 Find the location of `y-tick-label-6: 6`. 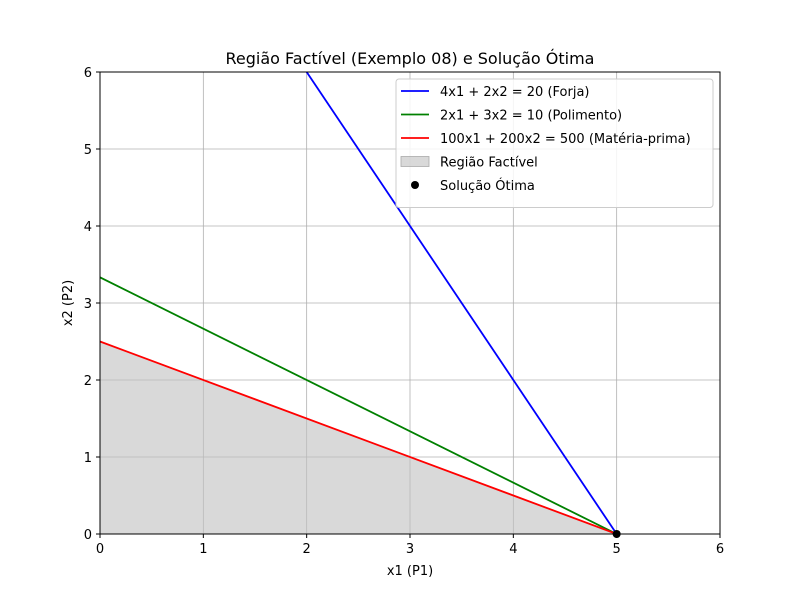

y-tick-label-6: 6 is located at coordinates (88, 73).